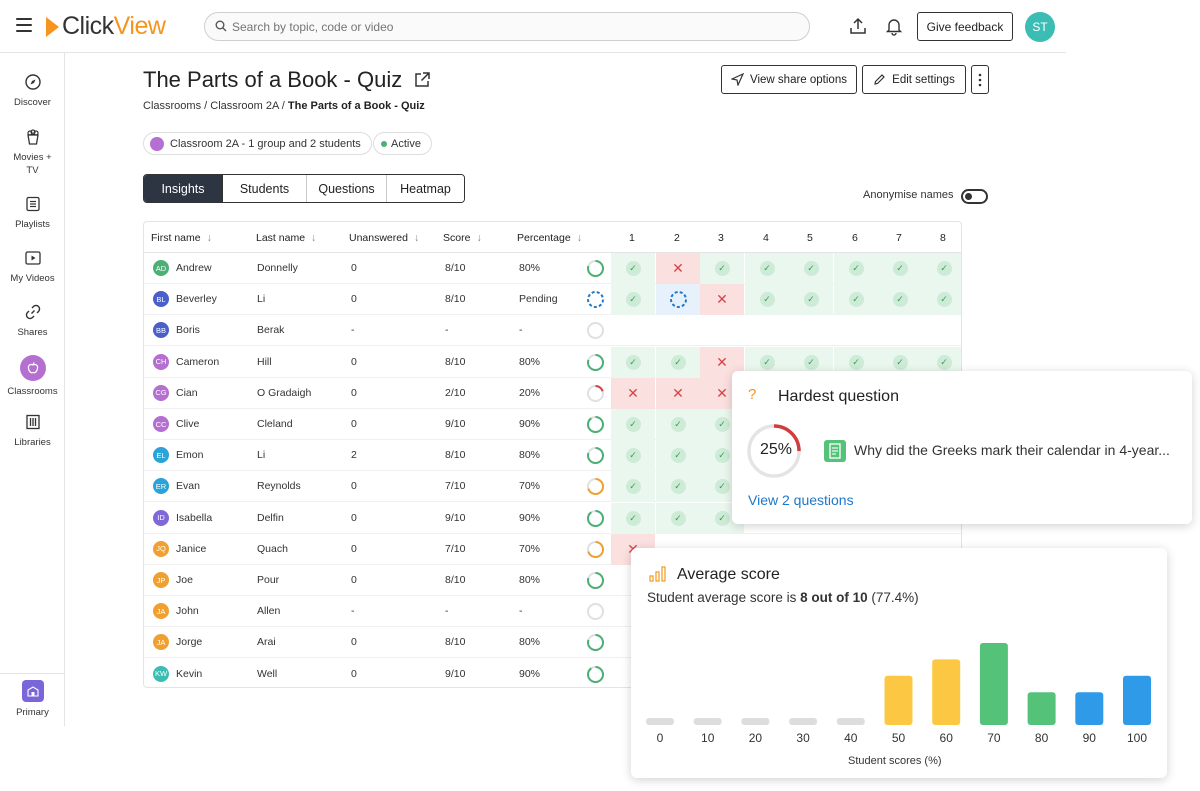  I want to click on table-row: BB Boris Berak - - -, so click(552, 331).